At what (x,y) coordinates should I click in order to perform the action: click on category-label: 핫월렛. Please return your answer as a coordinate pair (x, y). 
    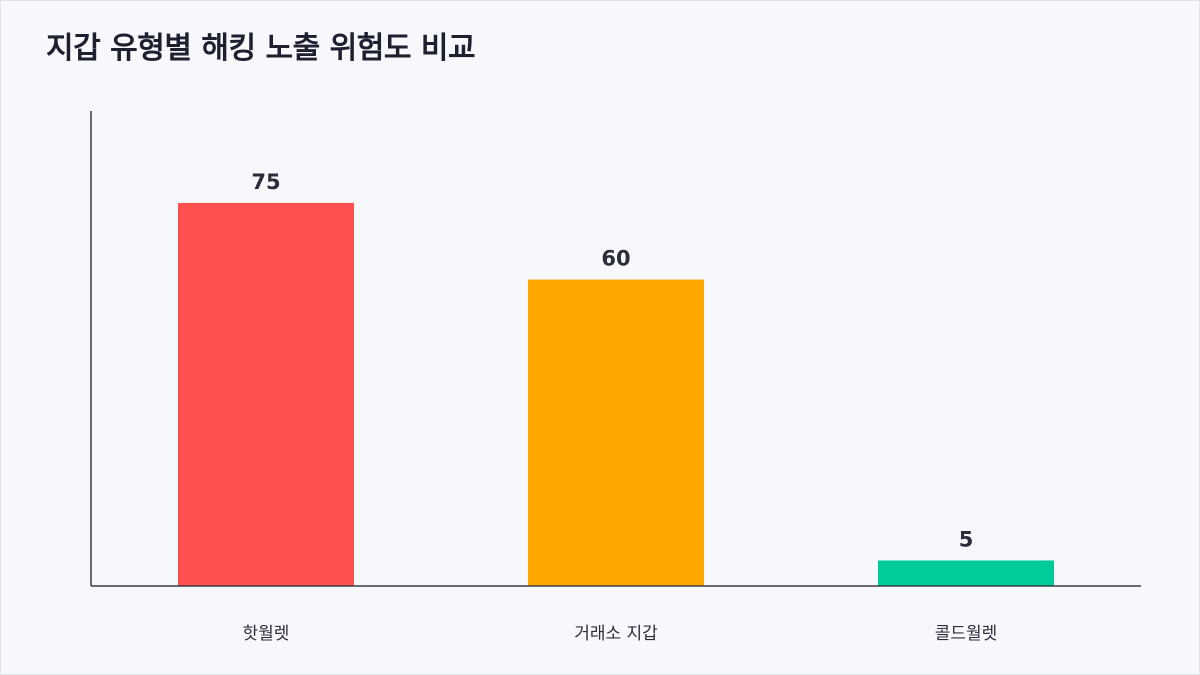
    Looking at the image, I should click on (266, 634).